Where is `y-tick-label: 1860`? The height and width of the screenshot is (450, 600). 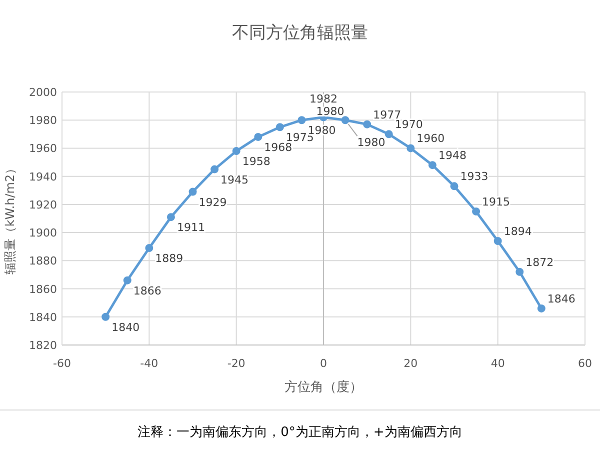
y-tick-label: 1860 is located at coordinates (43, 289).